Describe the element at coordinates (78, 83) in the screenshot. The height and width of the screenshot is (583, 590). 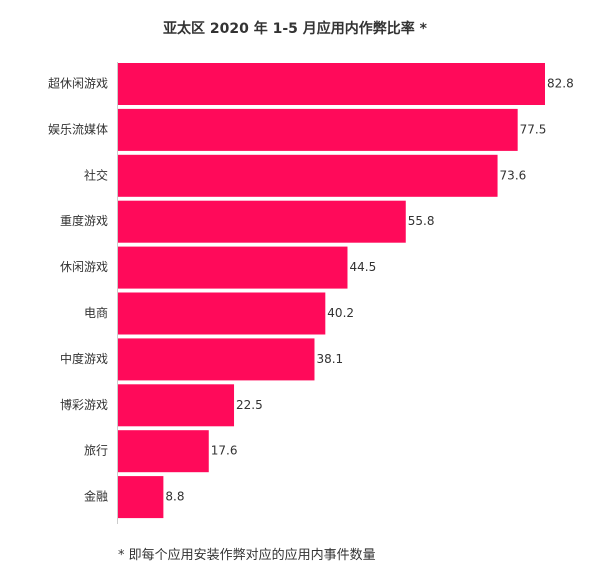
I see `category-label: 超休闲游戏` at that location.